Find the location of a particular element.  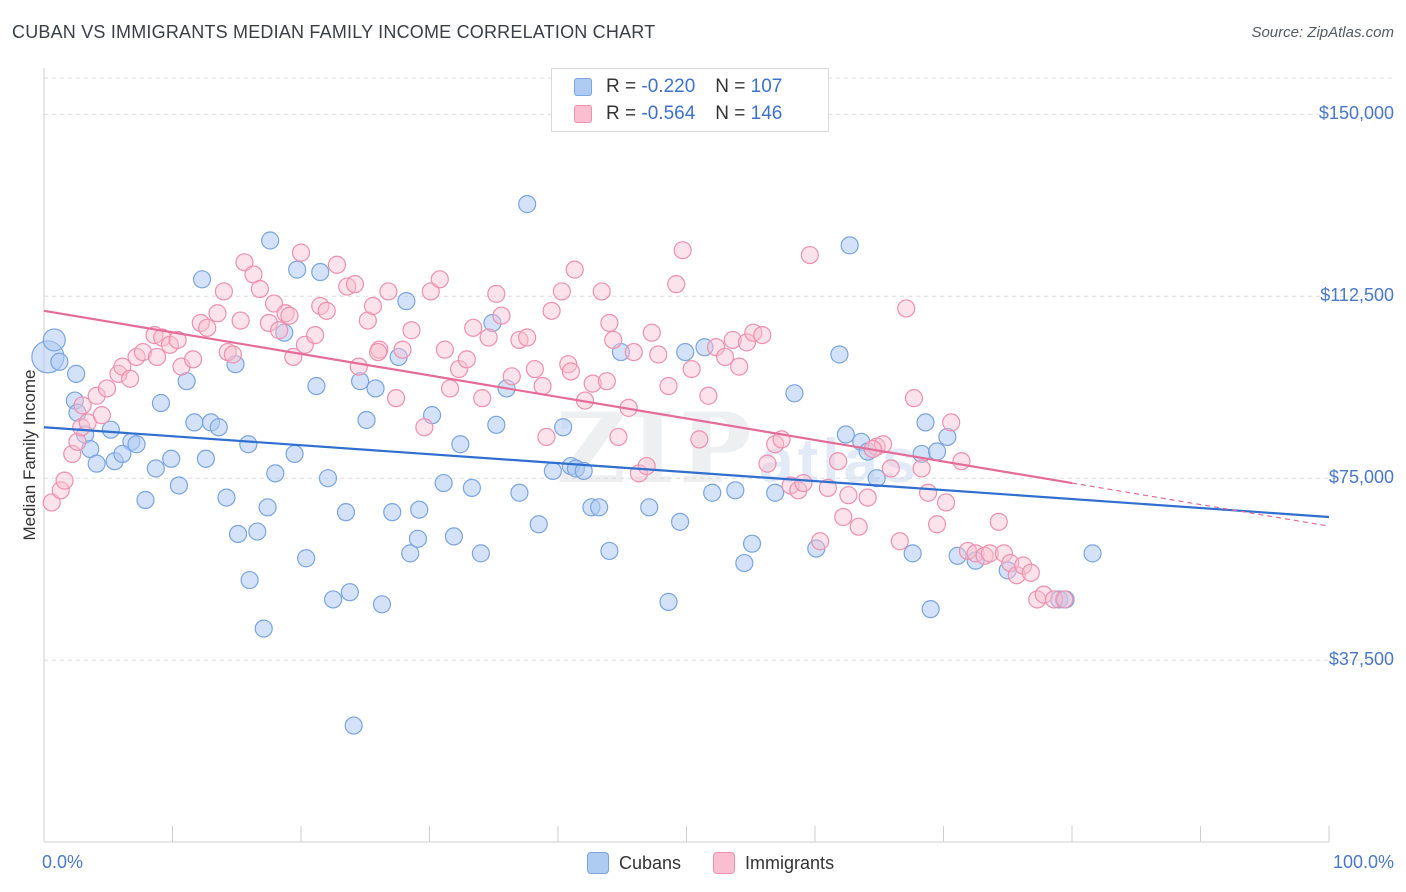

immigrants-trend-extension is located at coordinates (1200, 504).